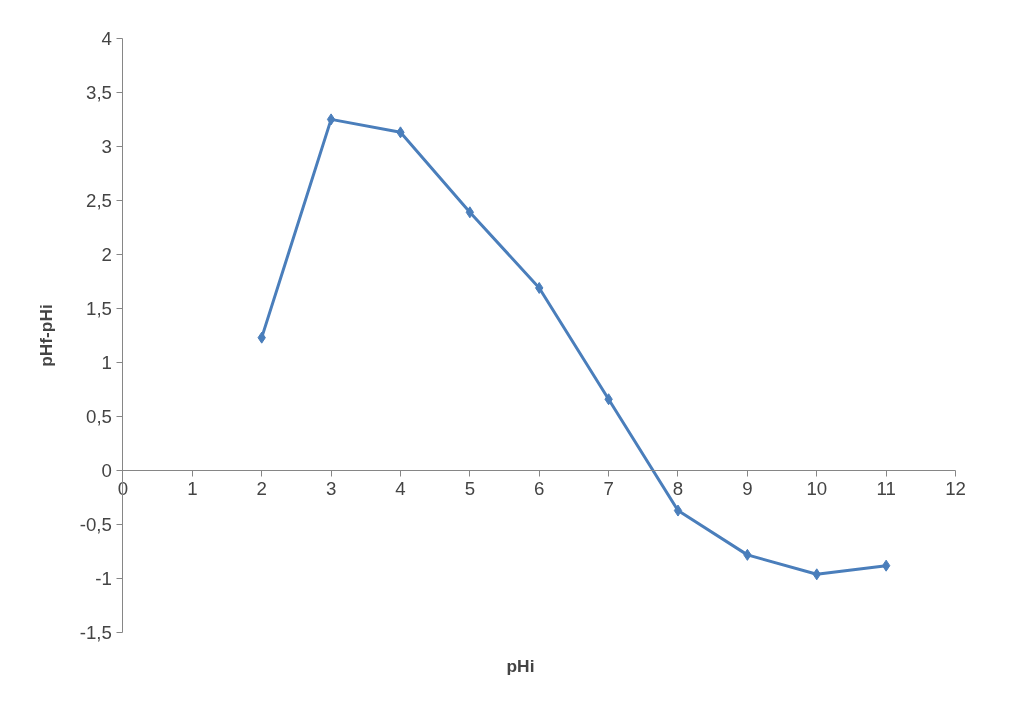  I want to click on y-tick-label: -1, so click(103, 579).